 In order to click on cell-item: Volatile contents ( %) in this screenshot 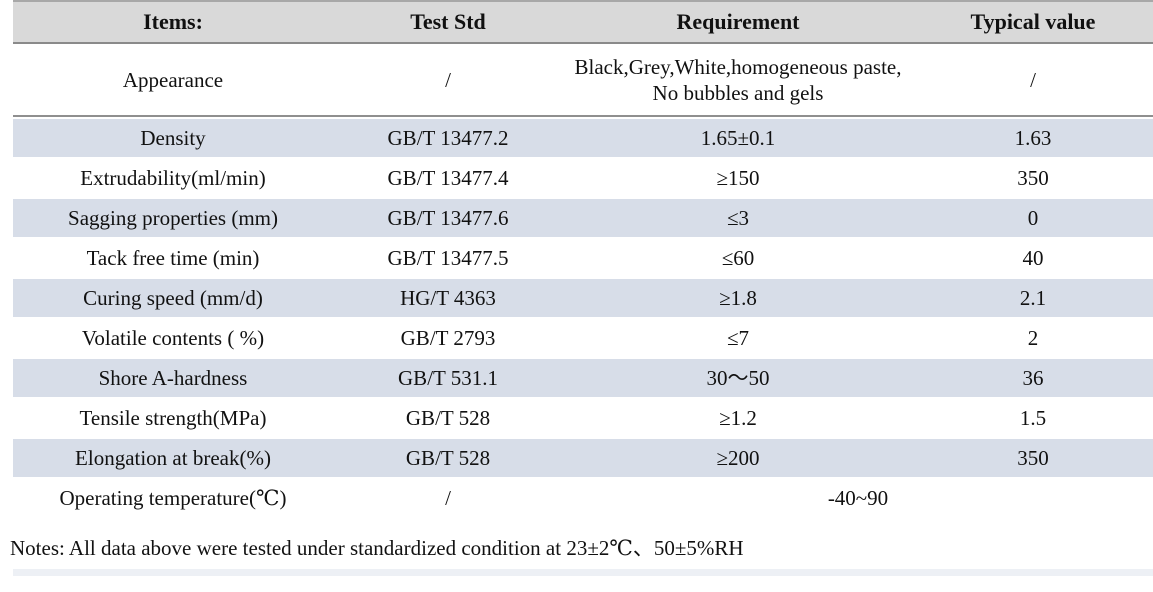, I will do `click(173, 338)`.